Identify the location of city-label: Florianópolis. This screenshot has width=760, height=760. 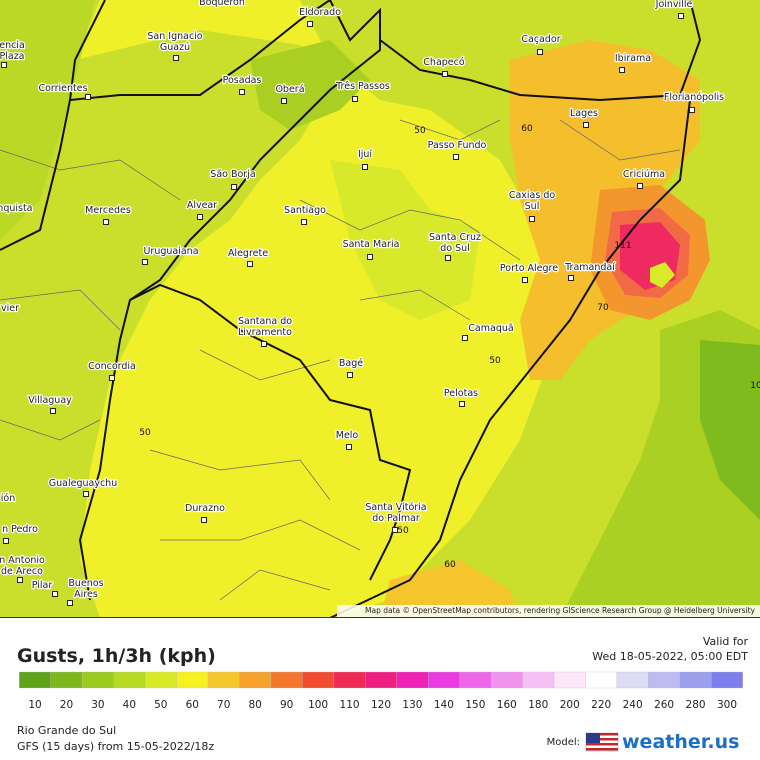
(694, 97).